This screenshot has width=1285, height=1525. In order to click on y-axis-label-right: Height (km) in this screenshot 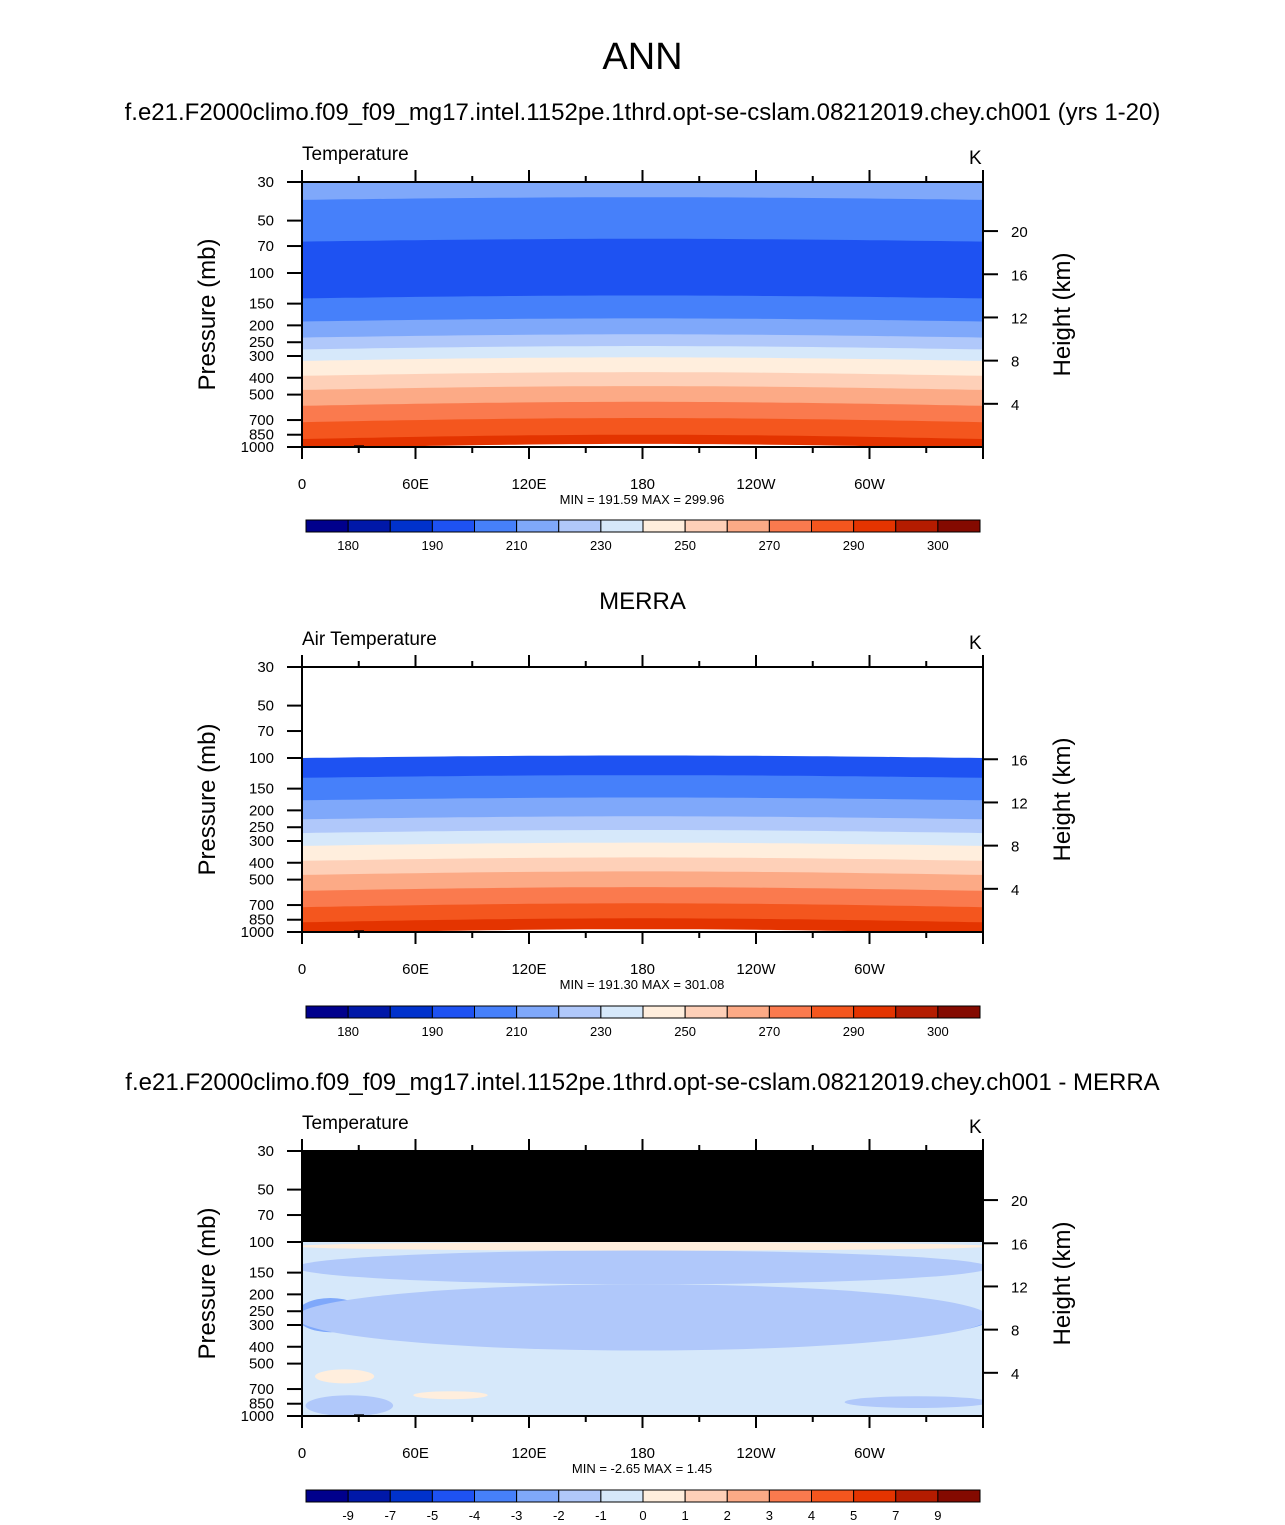, I will do `click(1062, 1283)`.